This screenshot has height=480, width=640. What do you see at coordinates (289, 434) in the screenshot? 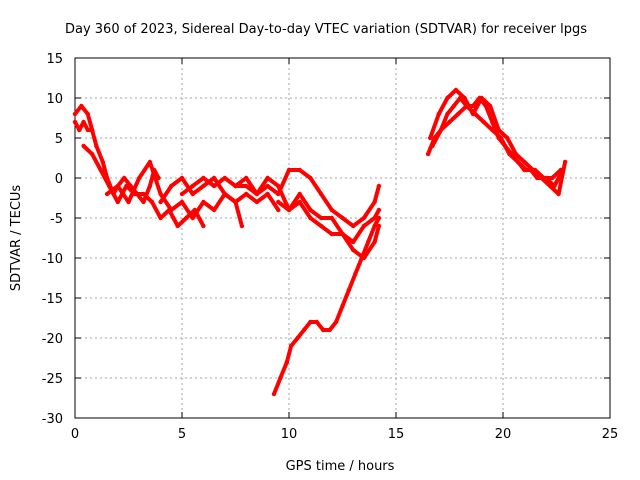
I see `x-tick-label: 10` at bounding box center [289, 434].